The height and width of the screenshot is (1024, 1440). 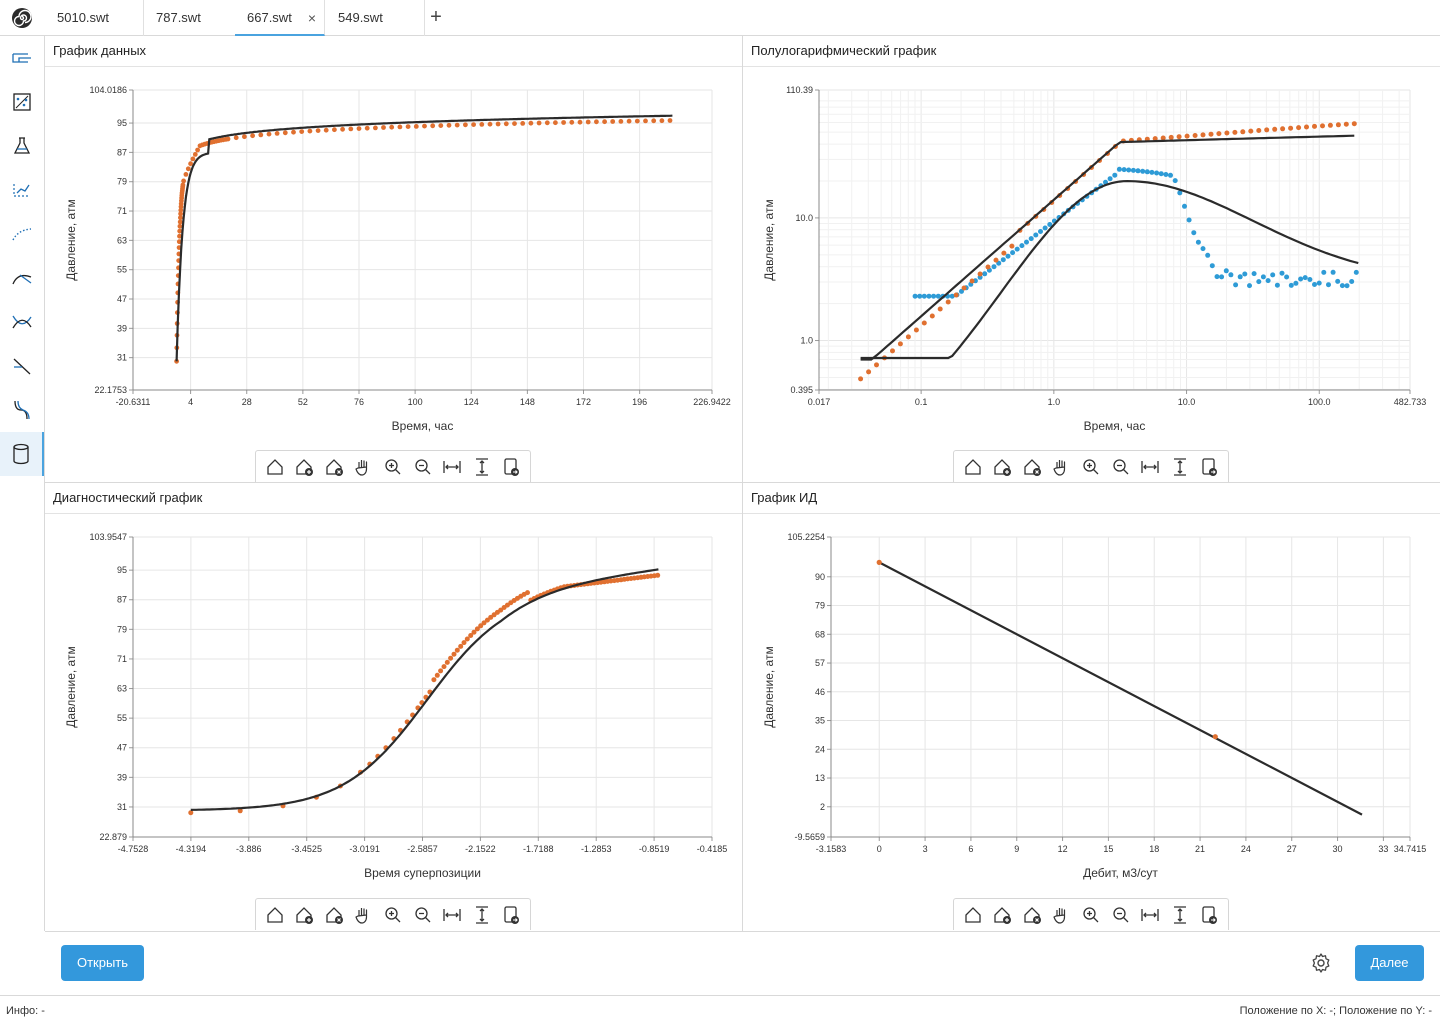 I want to click on add-tab-button: +, so click(x=436, y=17).